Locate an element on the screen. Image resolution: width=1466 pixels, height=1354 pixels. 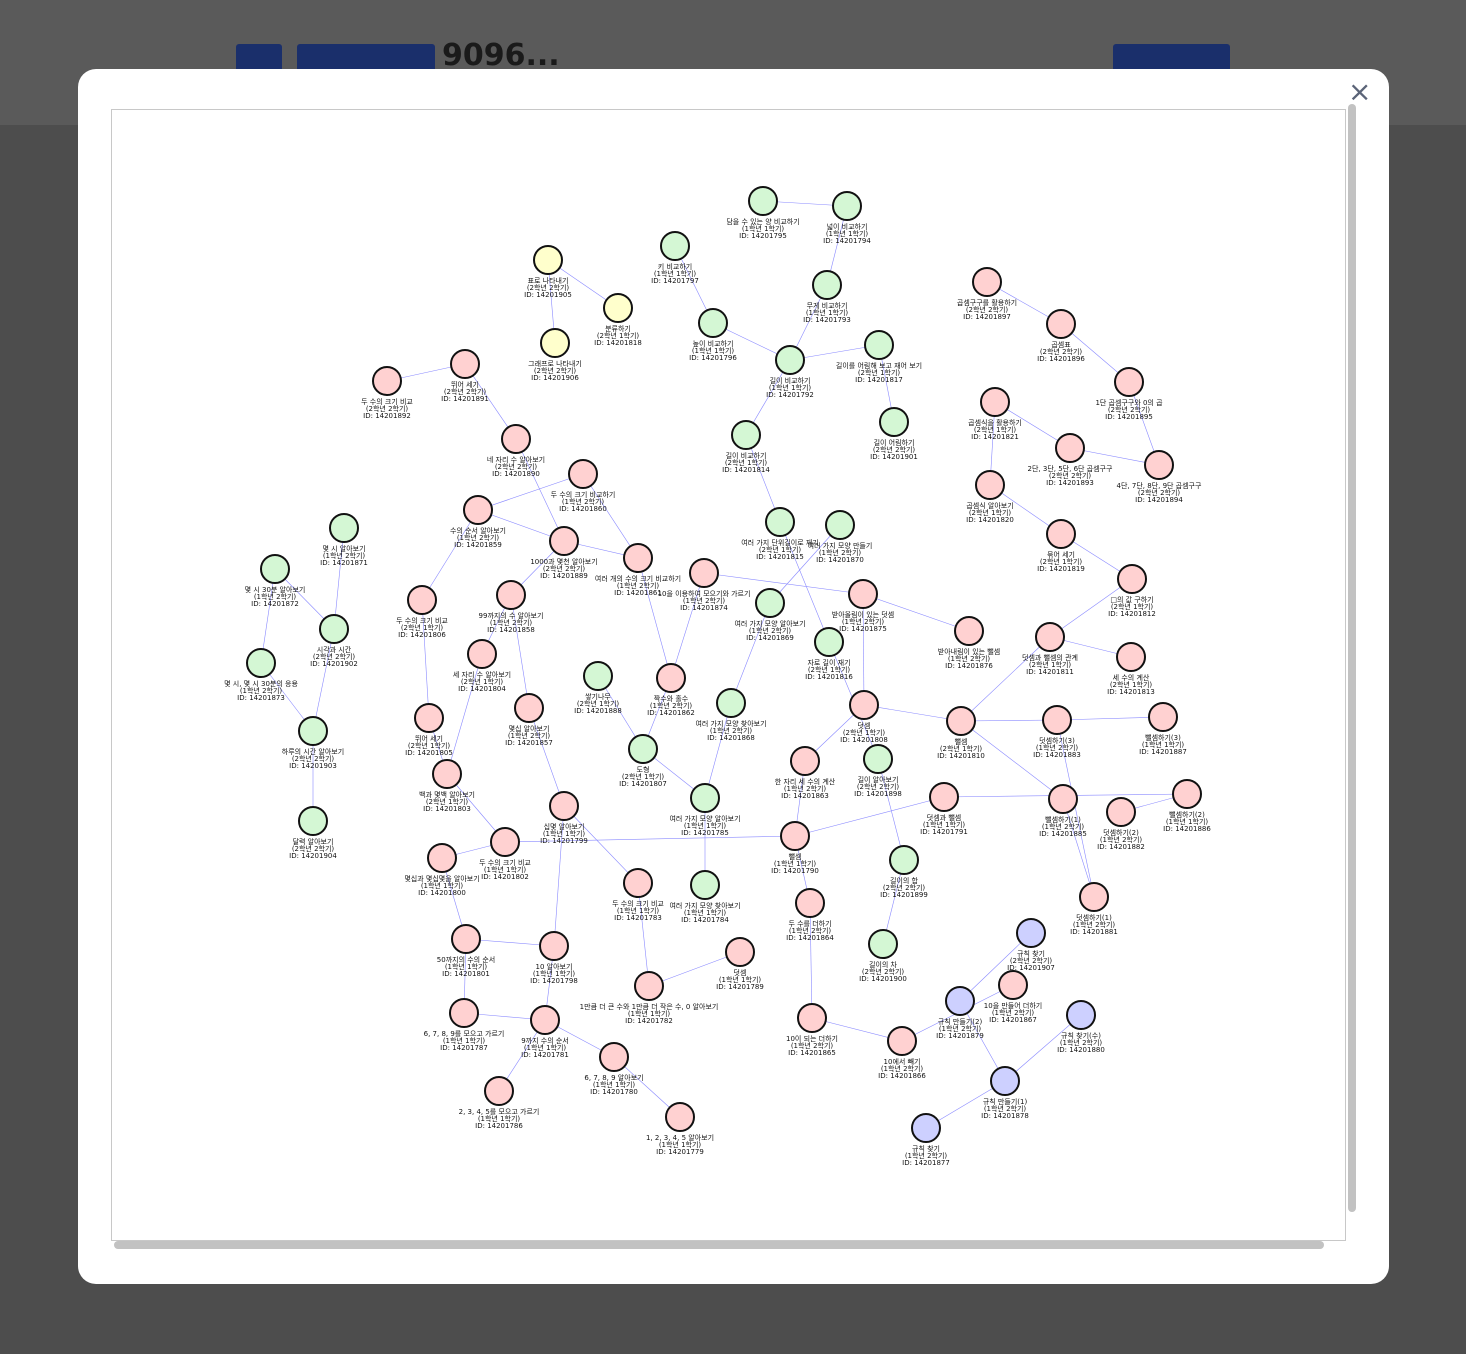
graph-node: 담을 수 있는 양 비교하기(1학년 1학기)ID: 14201795 is located at coordinates (763, 213).